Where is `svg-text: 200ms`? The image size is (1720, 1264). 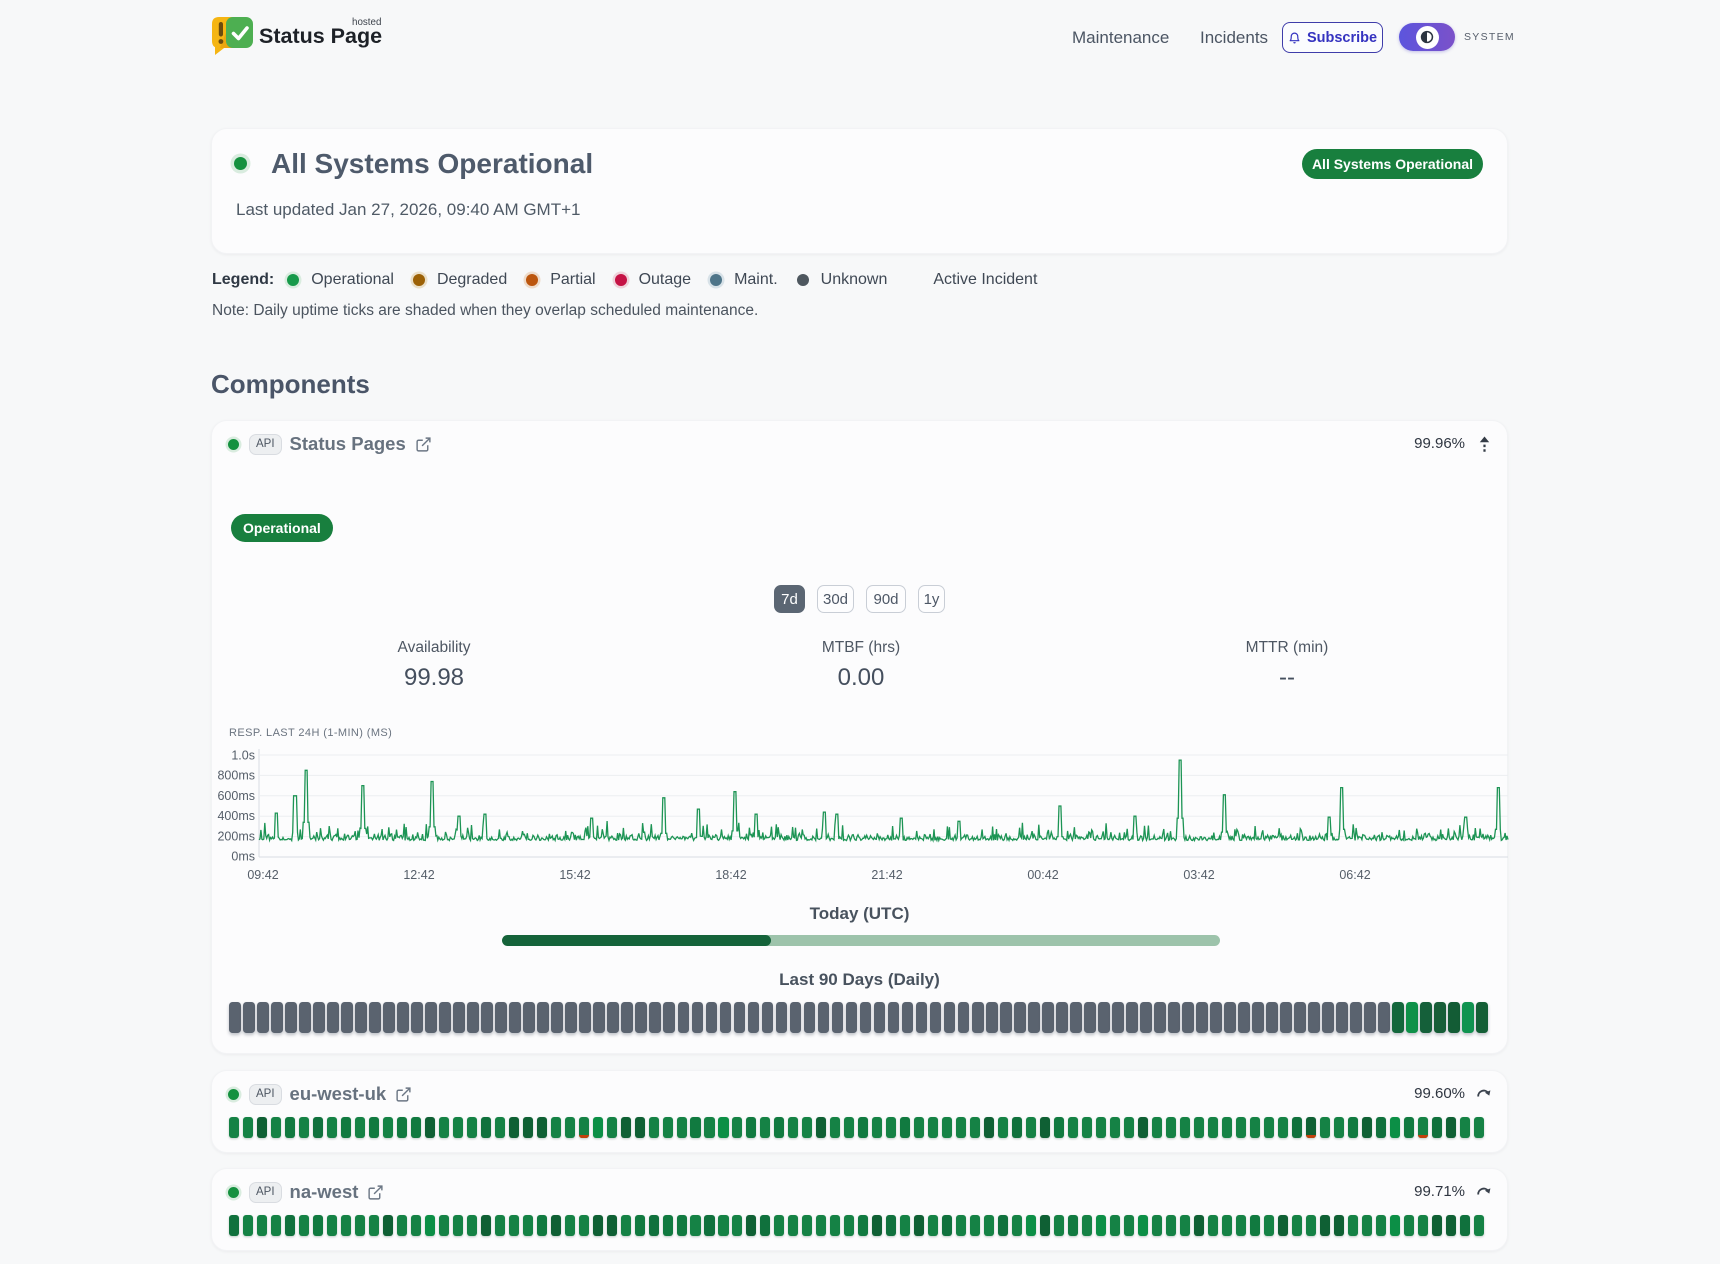 svg-text: 200ms is located at coordinates (236, 836).